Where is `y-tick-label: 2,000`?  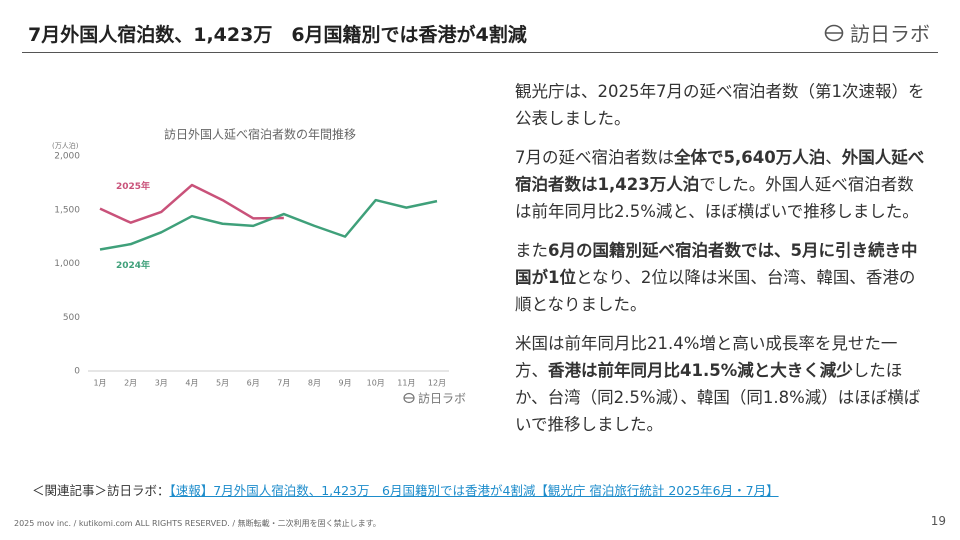 y-tick-label: 2,000 is located at coordinates (67, 157).